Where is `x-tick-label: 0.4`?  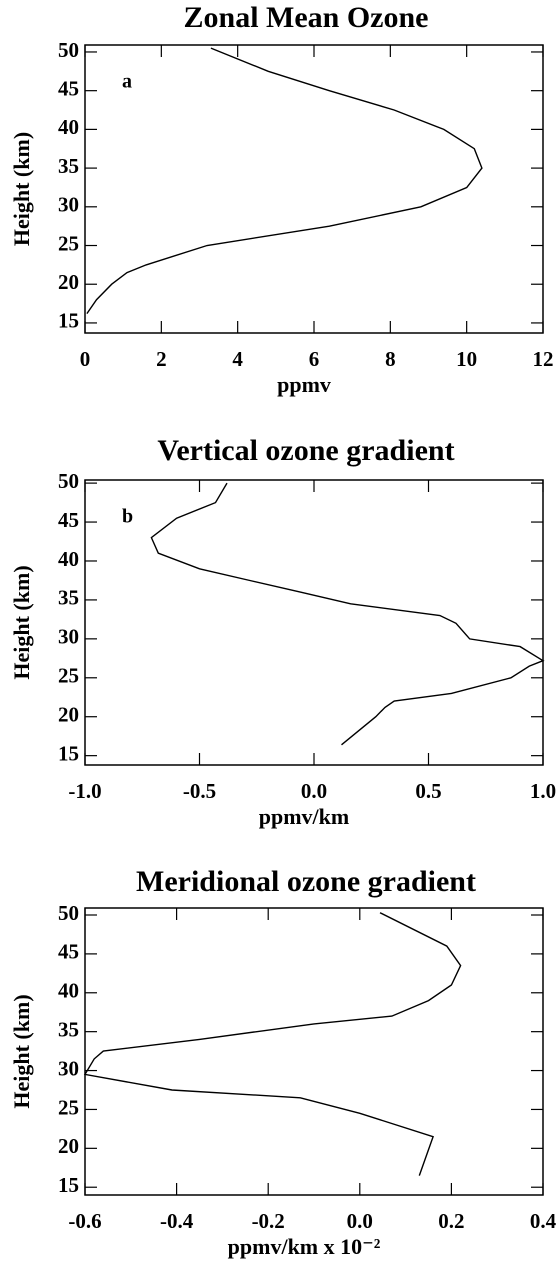
x-tick-label: 0.4 is located at coordinates (543, 1221).